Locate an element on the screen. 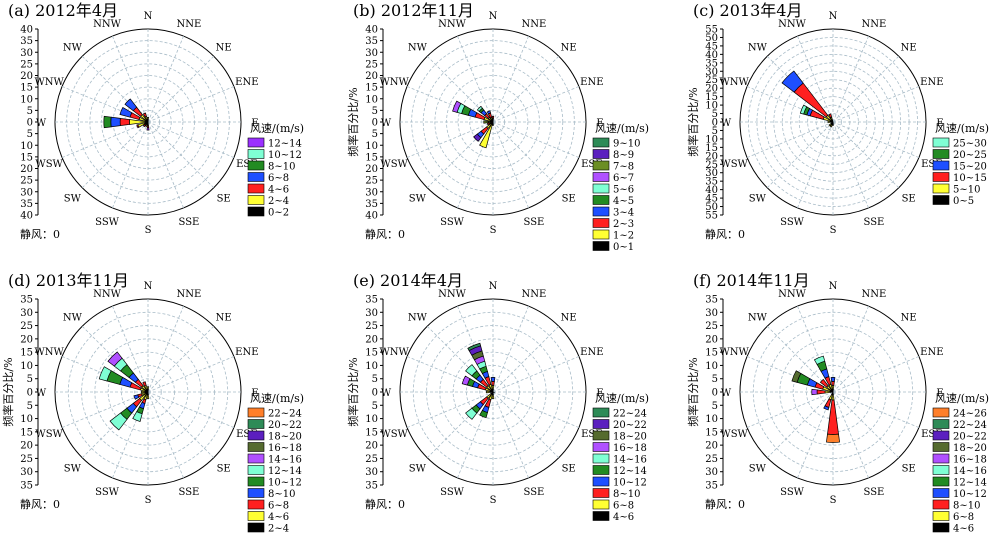  legend-label: 5~6 is located at coordinates (623, 190).